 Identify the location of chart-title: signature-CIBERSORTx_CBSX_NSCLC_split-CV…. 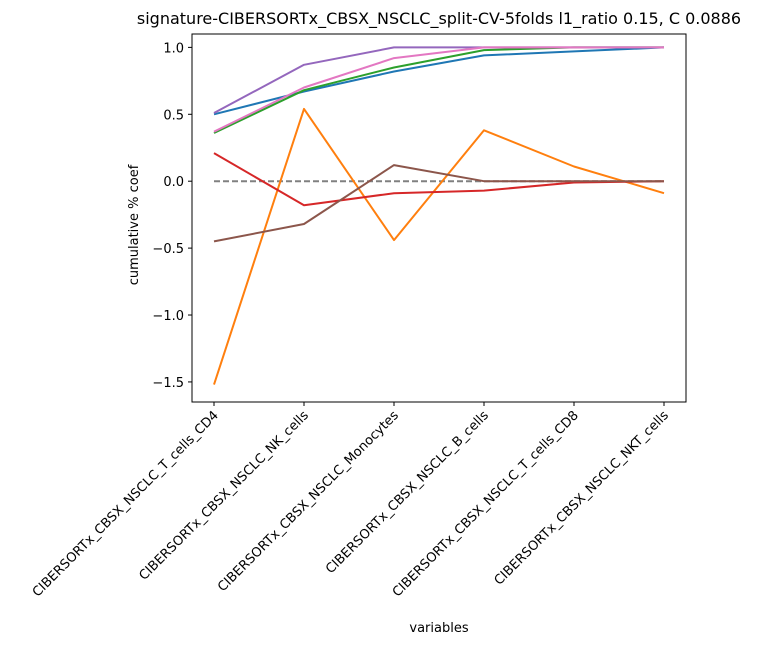
(439, 19).